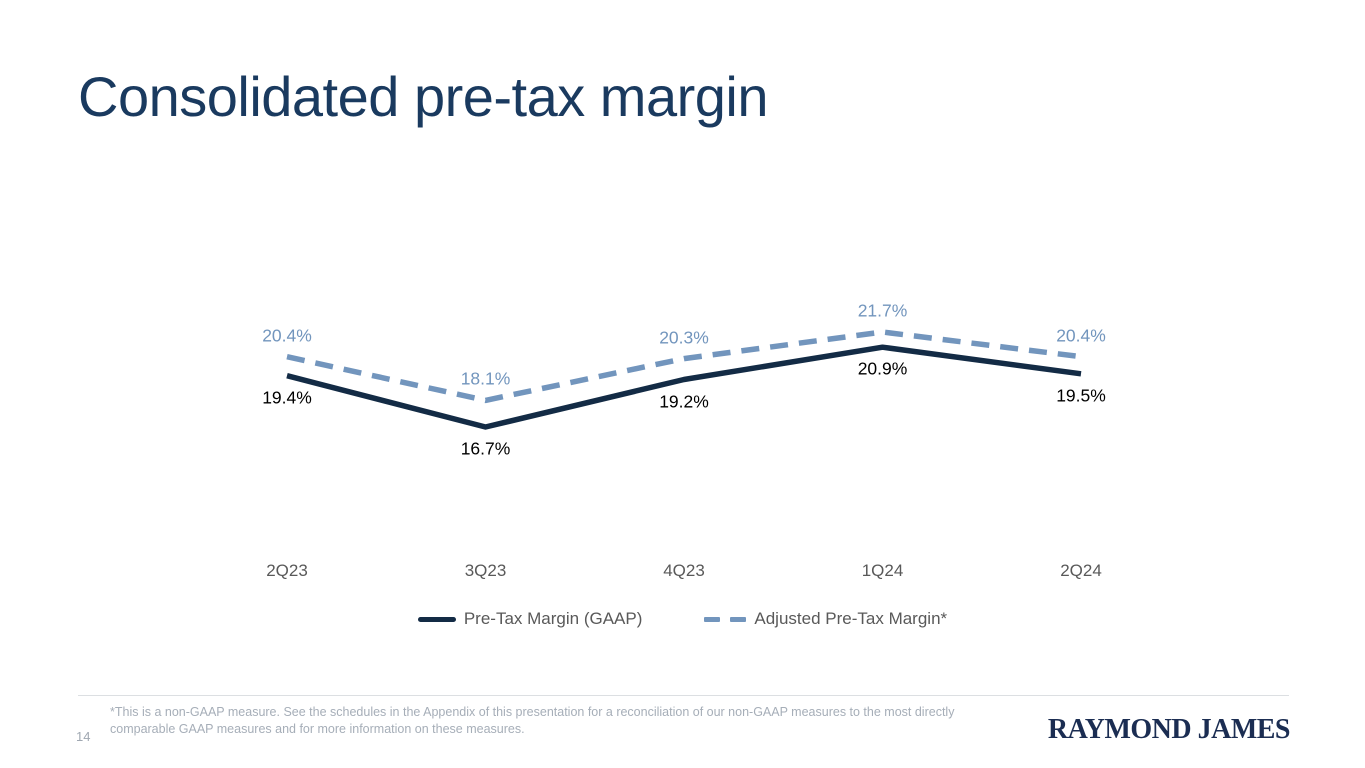 The height and width of the screenshot is (768, 1365). I want to click on gaap-margin-line, so click(684, 387).